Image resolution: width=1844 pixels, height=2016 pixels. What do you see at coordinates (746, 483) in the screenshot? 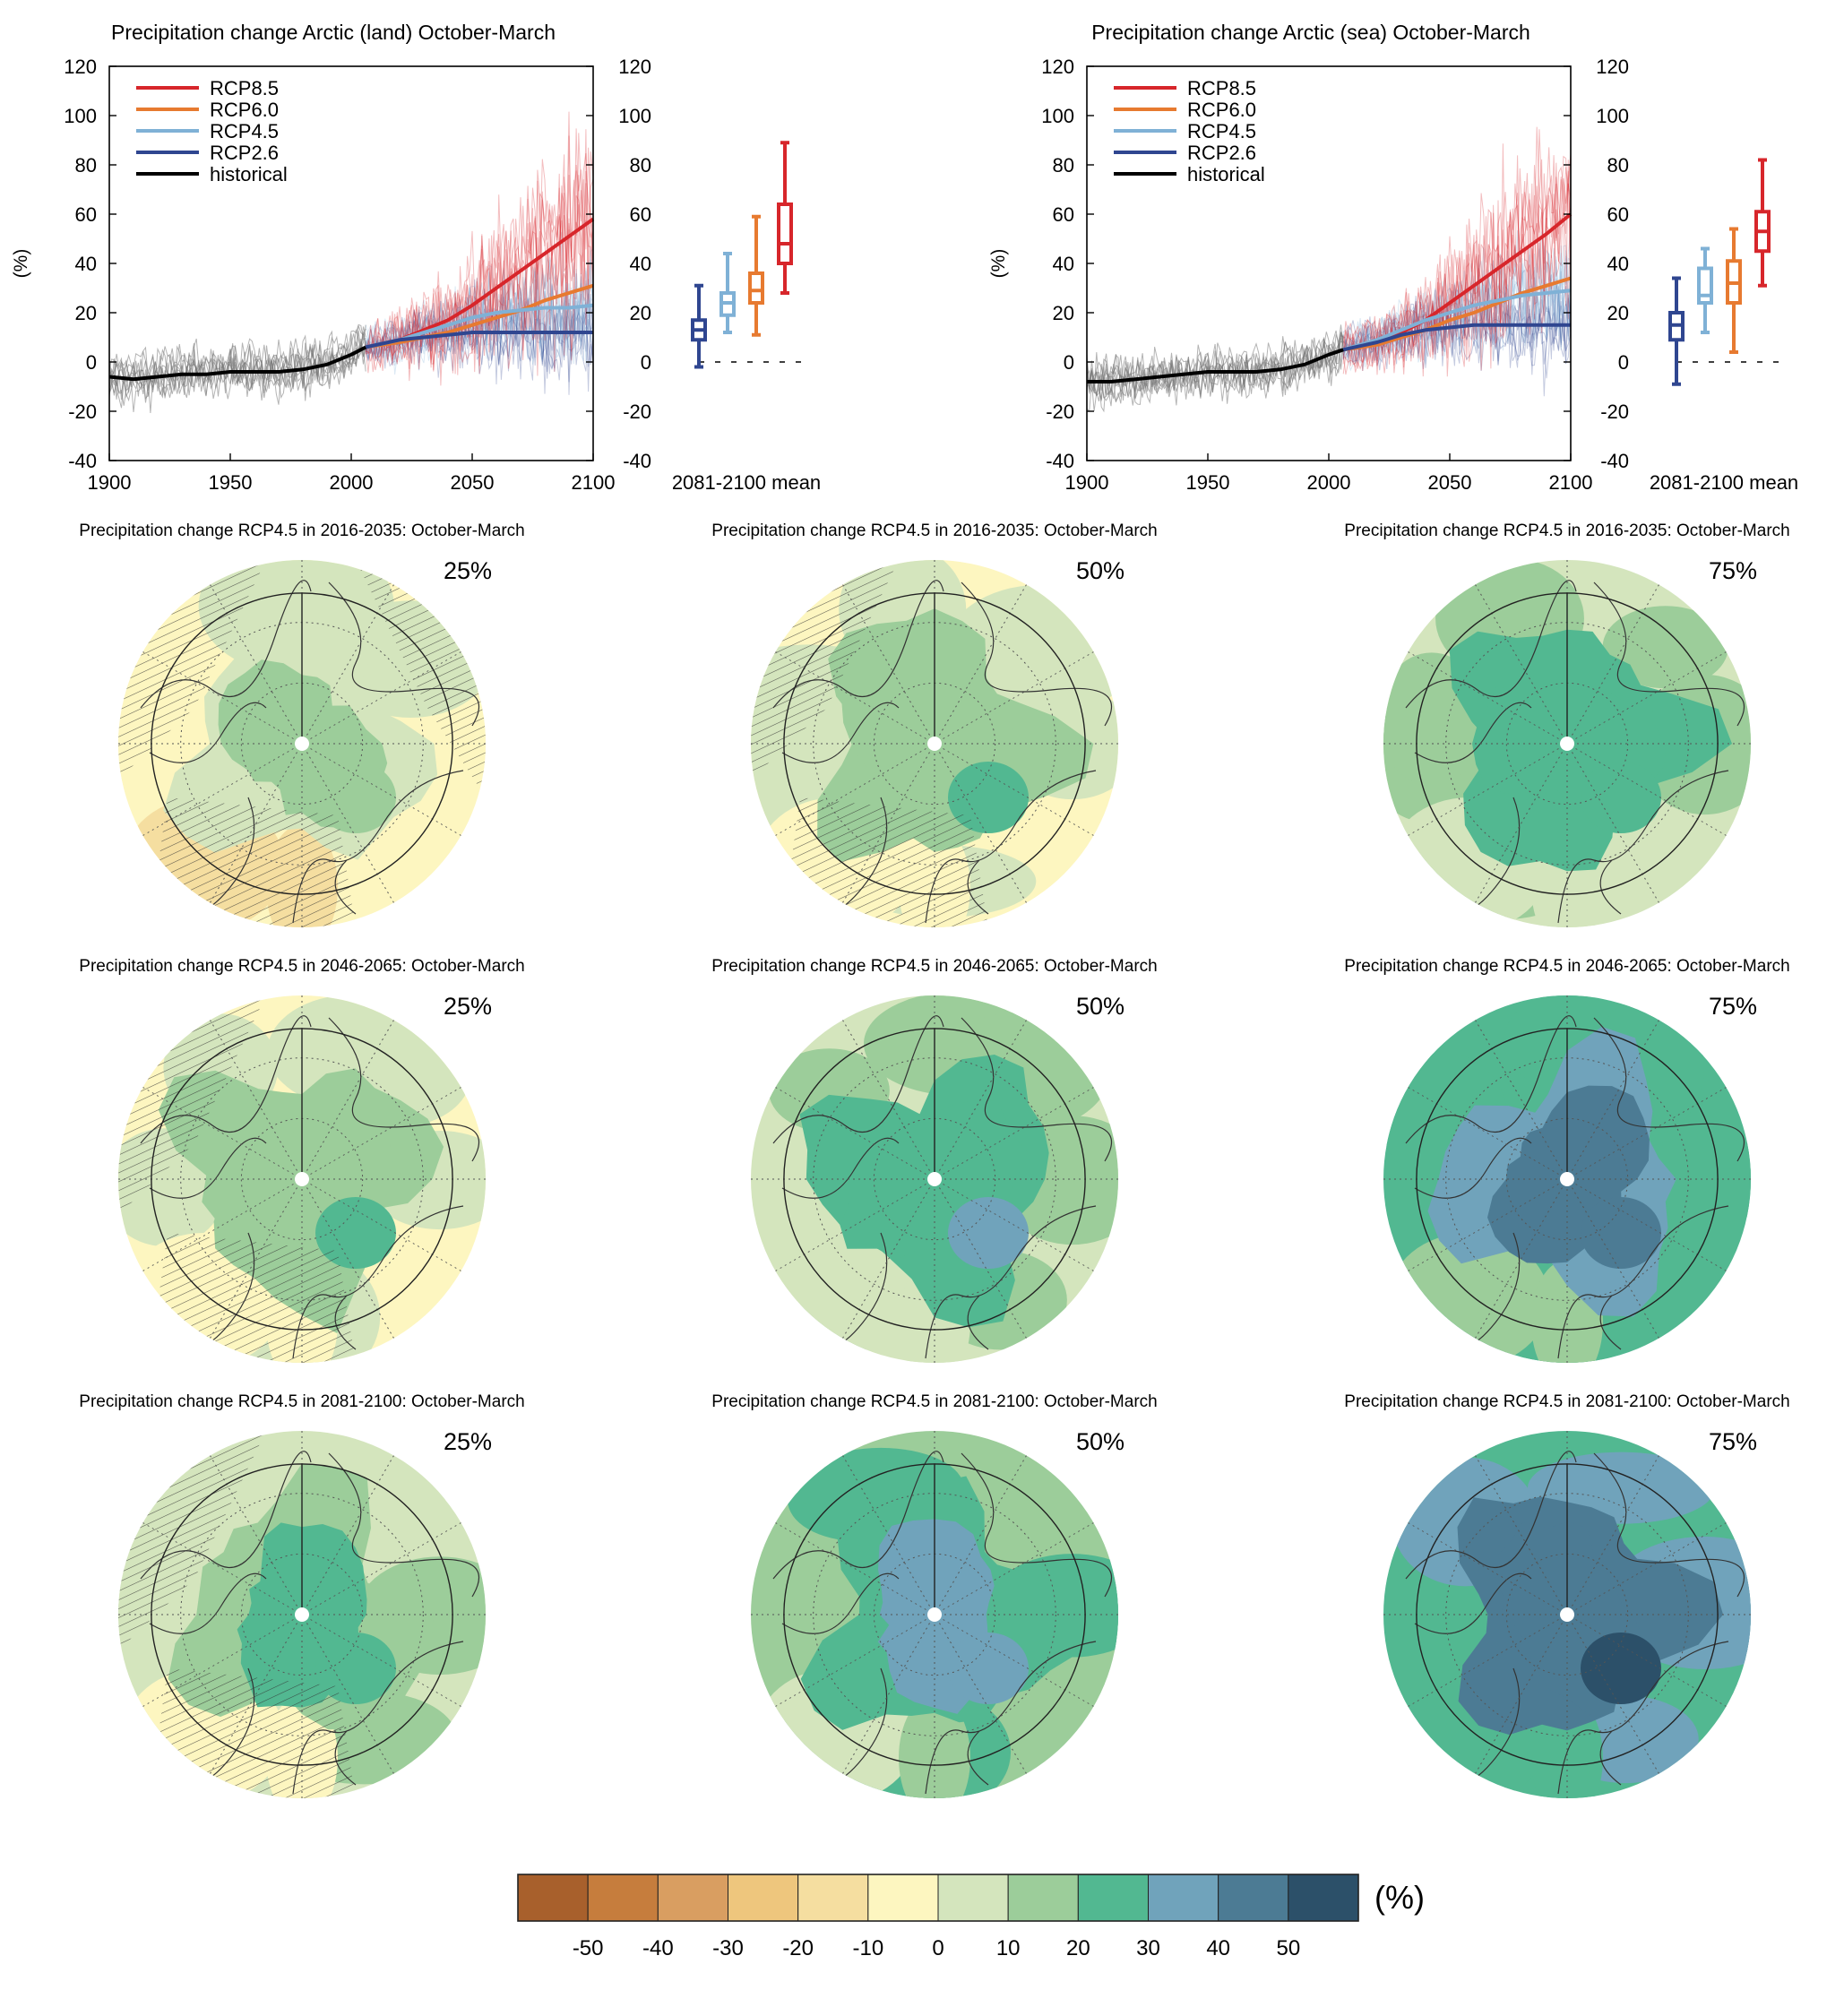
I see `box-axis-label: 2081-2100 mean` at bounding box center [746, 483].